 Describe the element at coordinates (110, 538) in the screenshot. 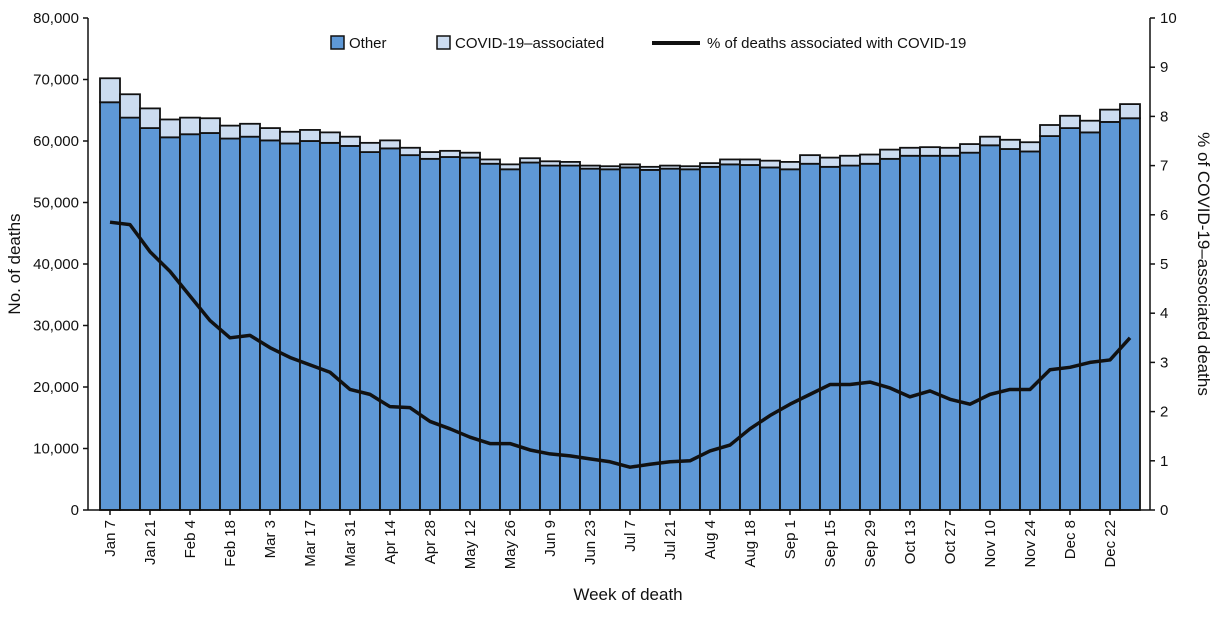

I see `x-tick-label: Jan 7` at that location.